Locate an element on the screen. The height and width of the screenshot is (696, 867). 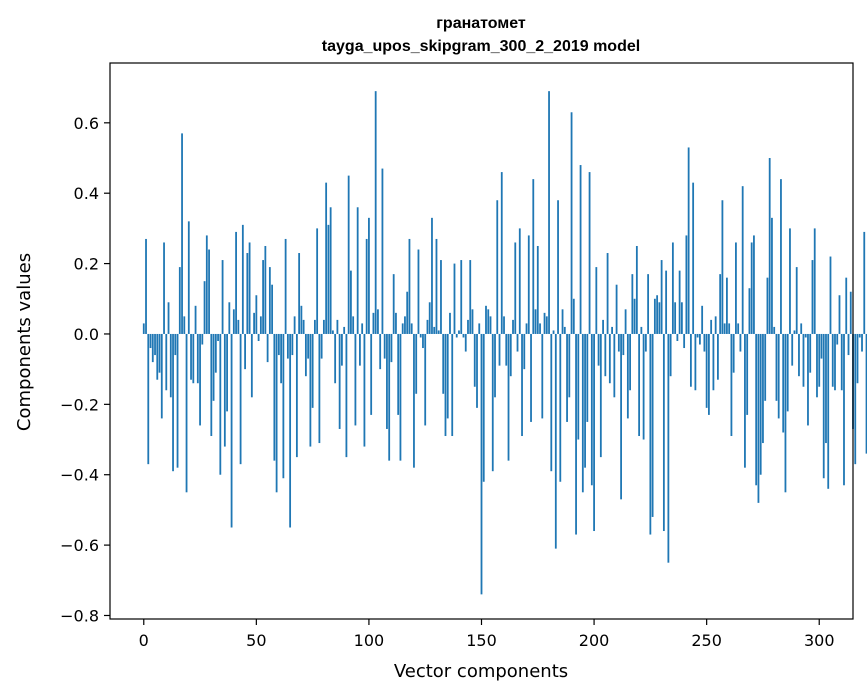
x-axis-label: Vector components is located at coordinates (481, 671).